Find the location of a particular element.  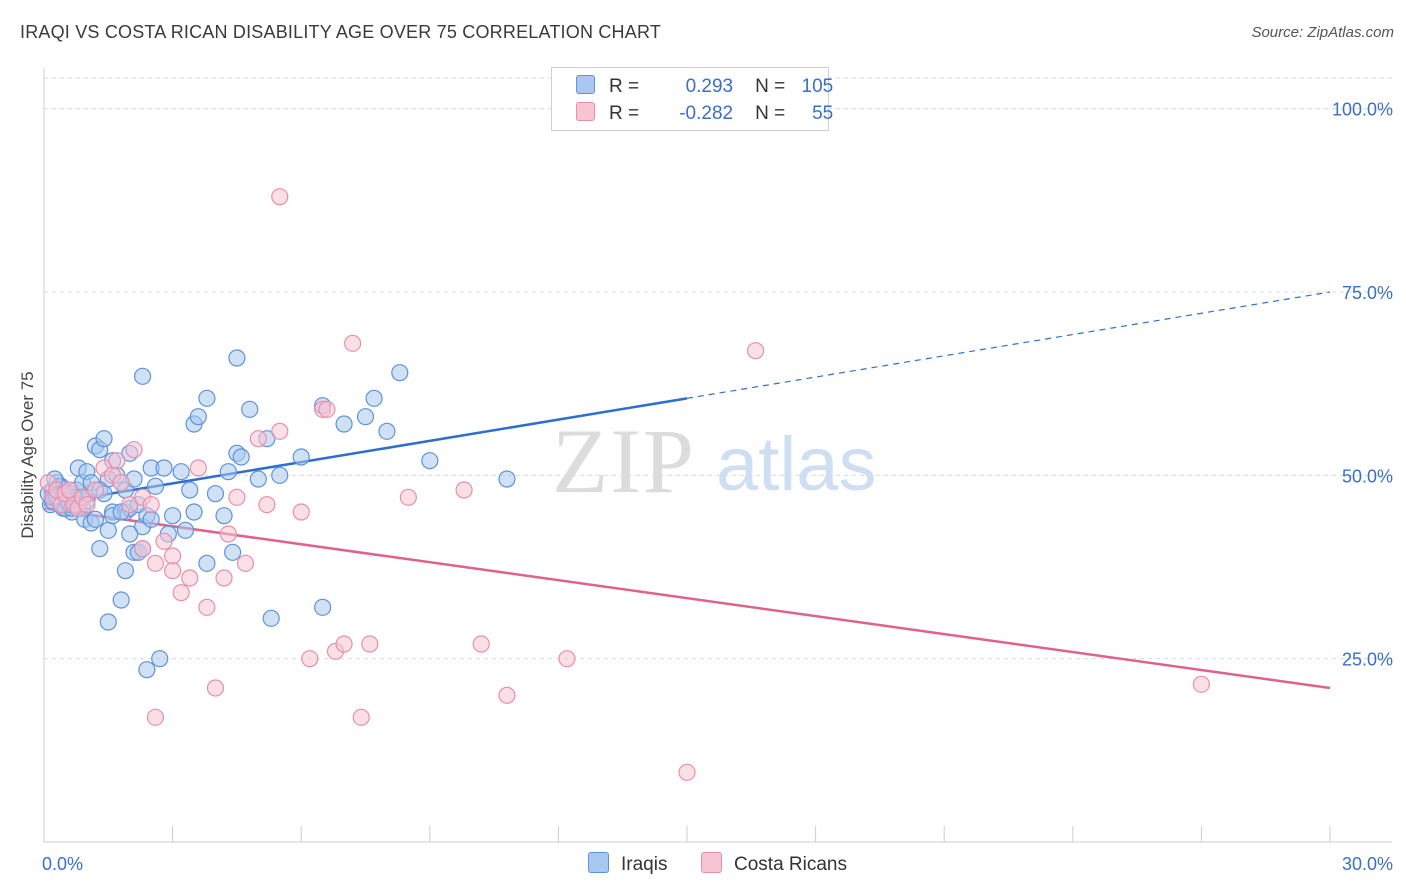

x-tick-label-start: 0.0% is located at coordinates (62, 864).